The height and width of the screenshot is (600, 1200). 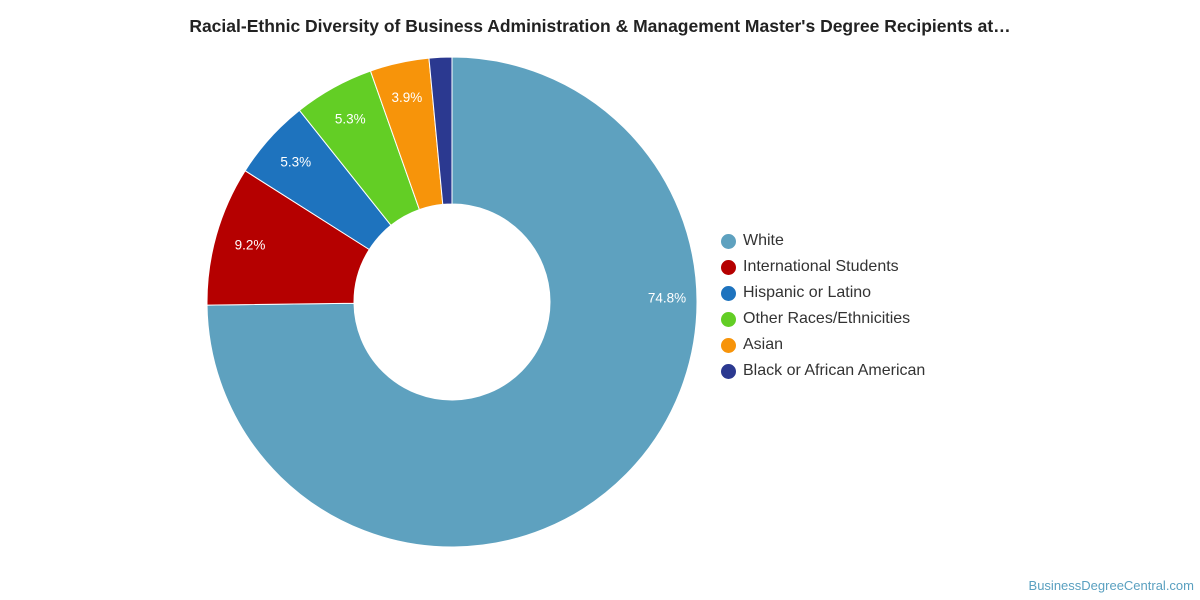 I want to click on legend-label: Hispanic or Latino, so click(x=807, y=292).